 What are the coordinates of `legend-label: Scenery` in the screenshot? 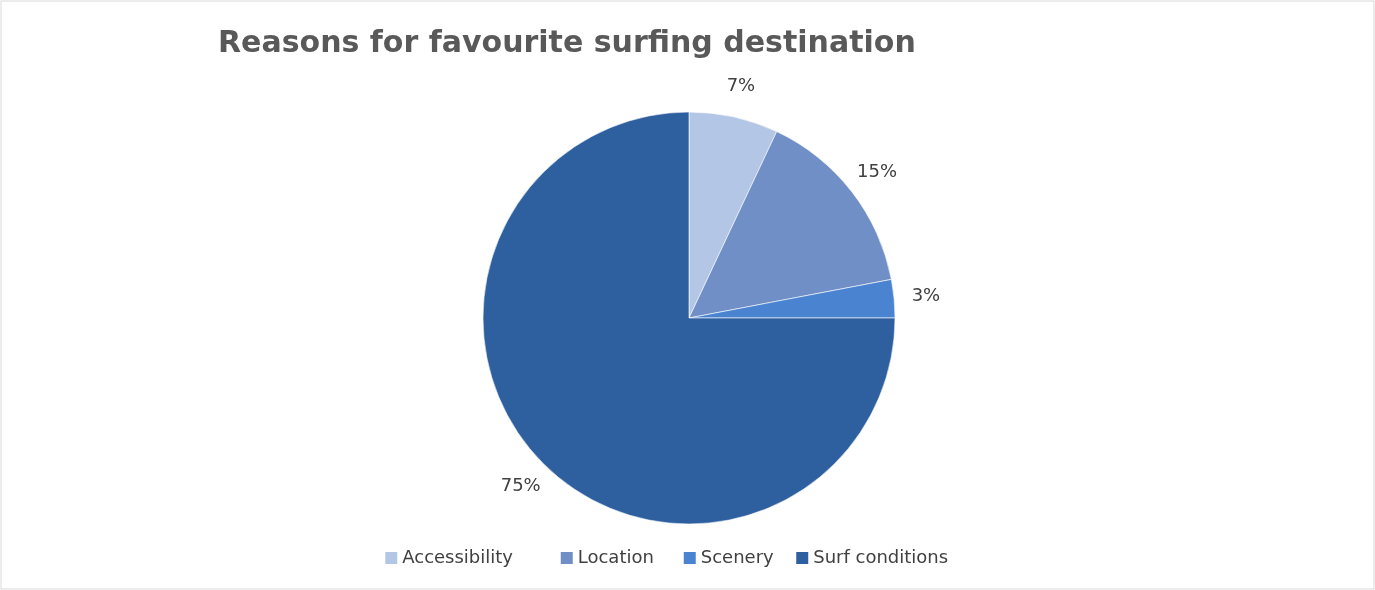 It's located at (737, 556).